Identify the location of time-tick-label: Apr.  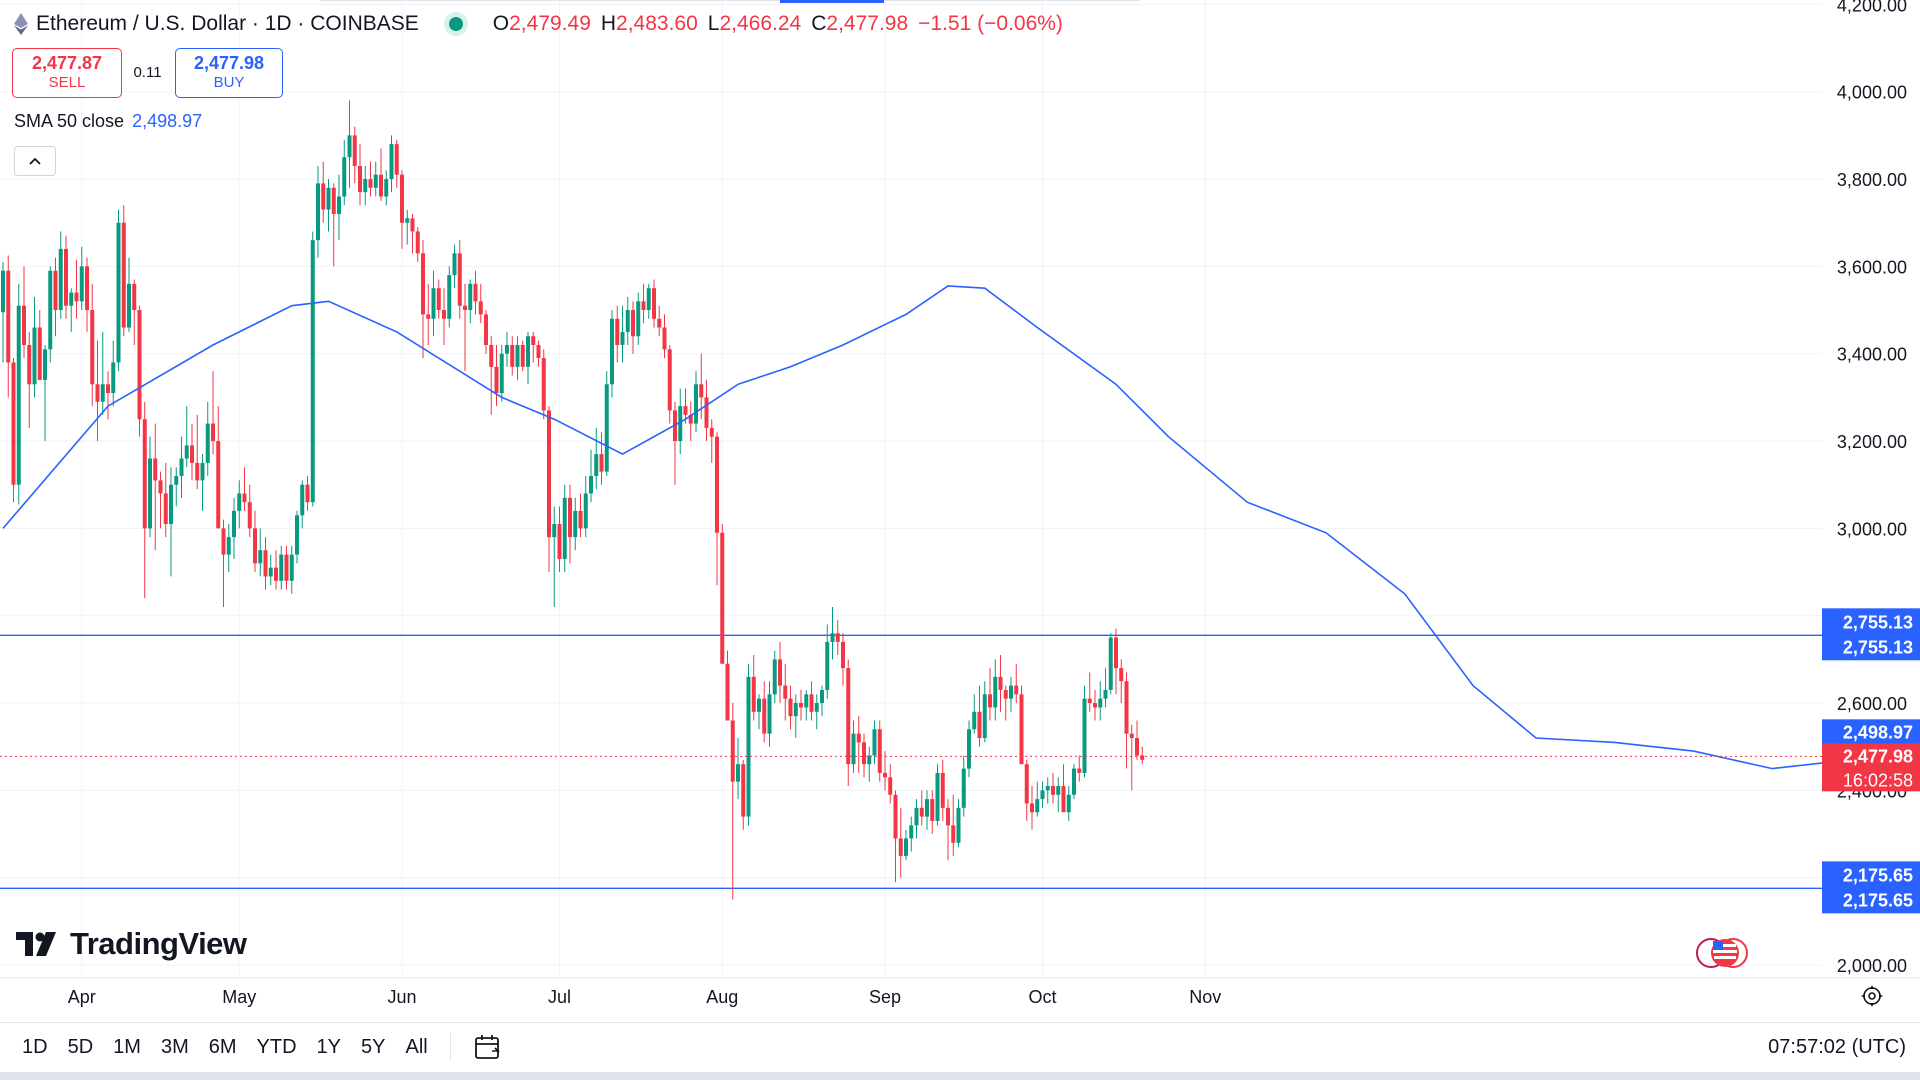
(82, 997).